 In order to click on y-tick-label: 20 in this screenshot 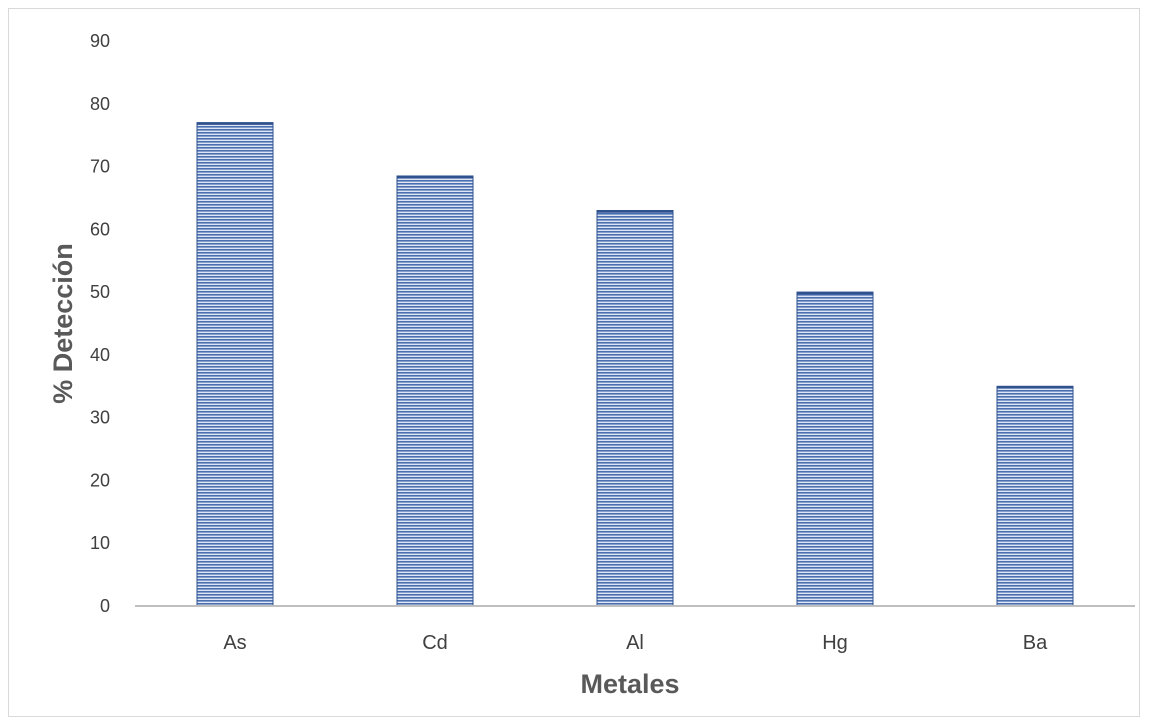, I will do `click(100, 480)`.